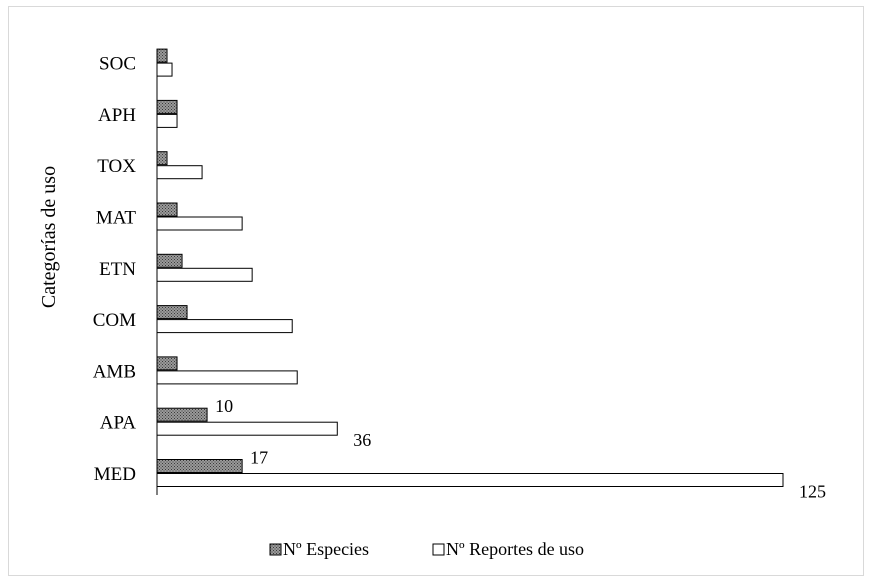  I want to click on legend-swatch-especies, so click(275, 549).